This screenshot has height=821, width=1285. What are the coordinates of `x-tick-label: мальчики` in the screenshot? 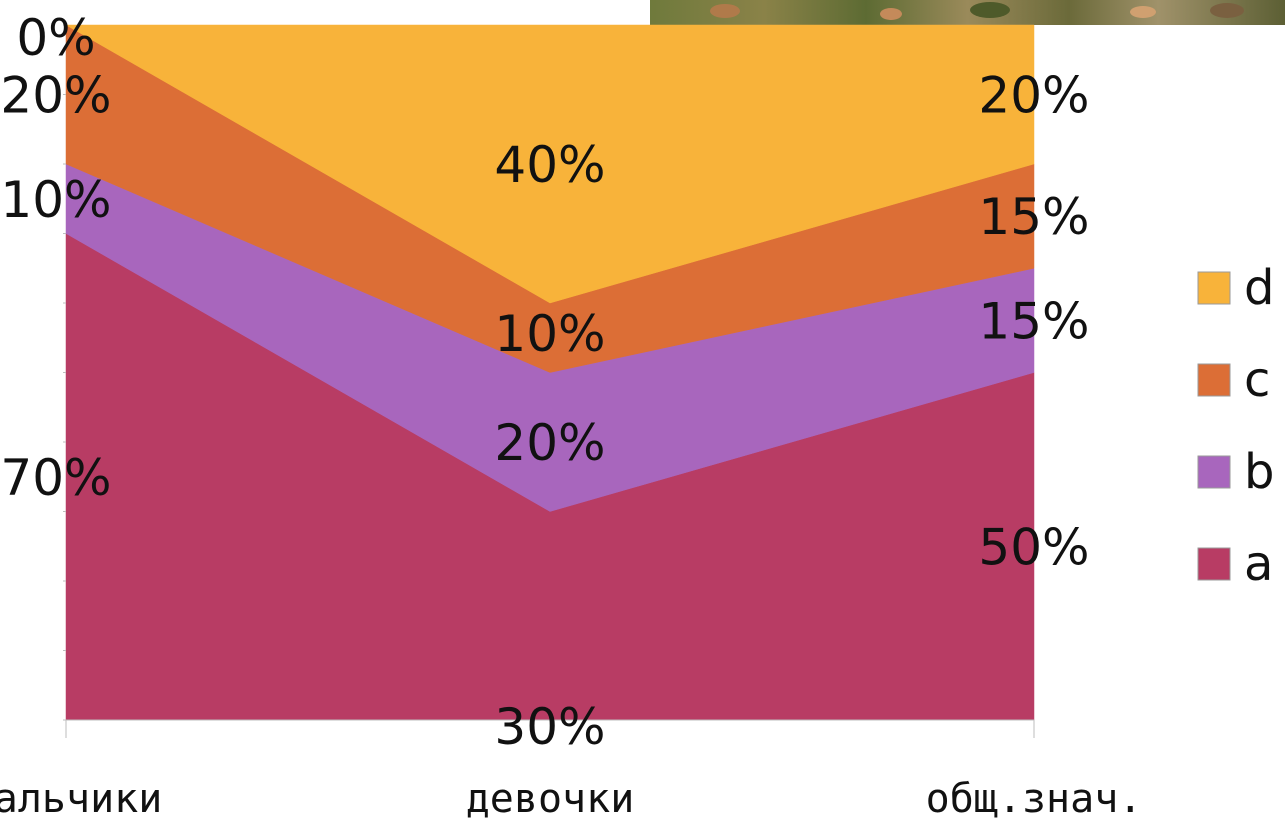 It's located at (81, 798).